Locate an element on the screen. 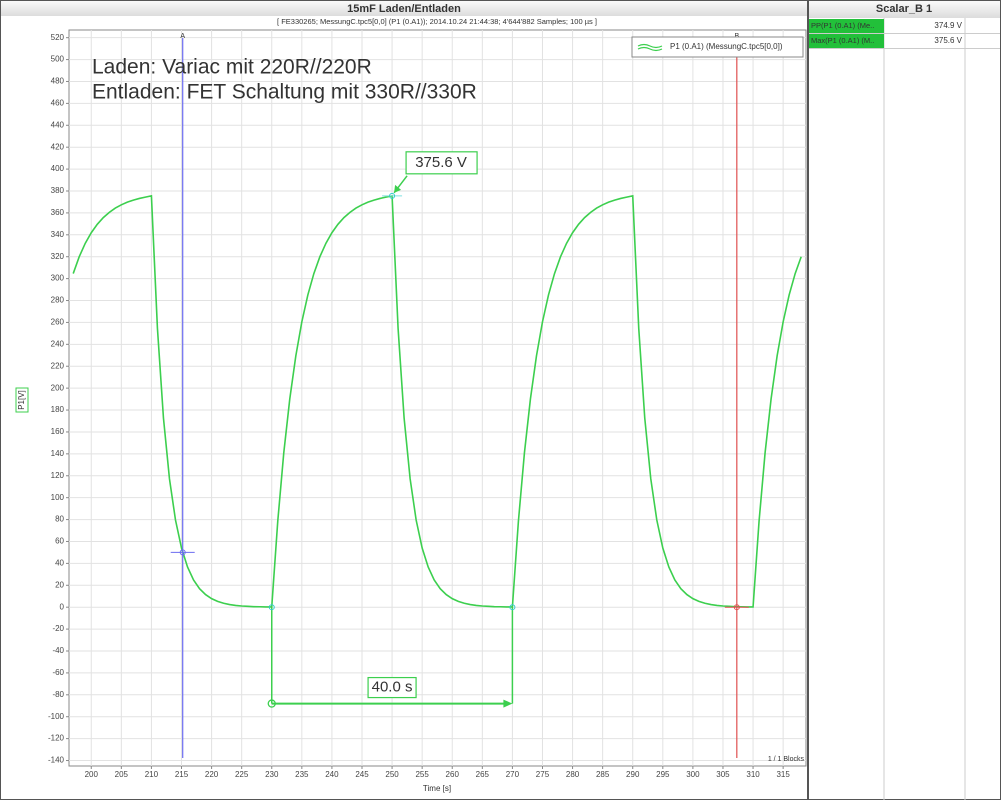 Image resolution: width=1001 pixels, height=800 pixels. span-label: 40.0 s is located at coordinates (392, 687).